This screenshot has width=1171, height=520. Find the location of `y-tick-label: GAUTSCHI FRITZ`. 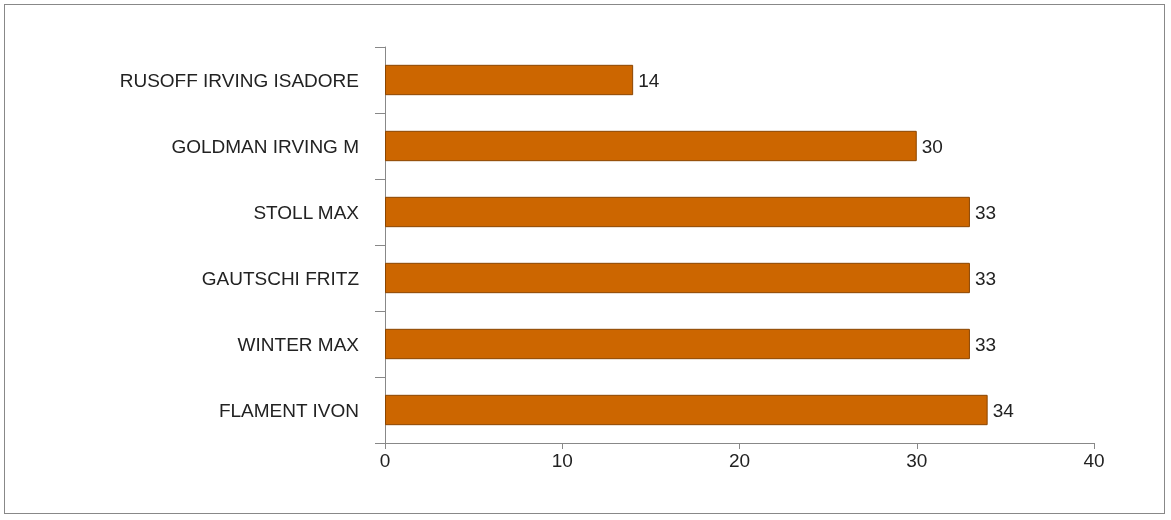

y-tick-label: GAUTSCHI FRITZ is located at coordinates (280, 278).